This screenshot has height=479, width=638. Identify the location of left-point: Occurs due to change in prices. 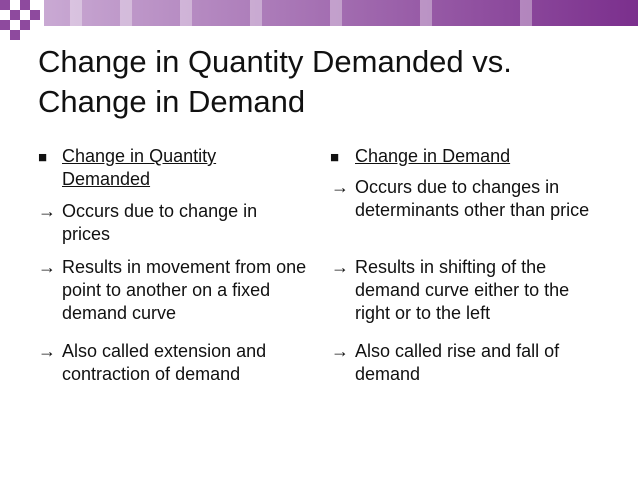
(160, 222).